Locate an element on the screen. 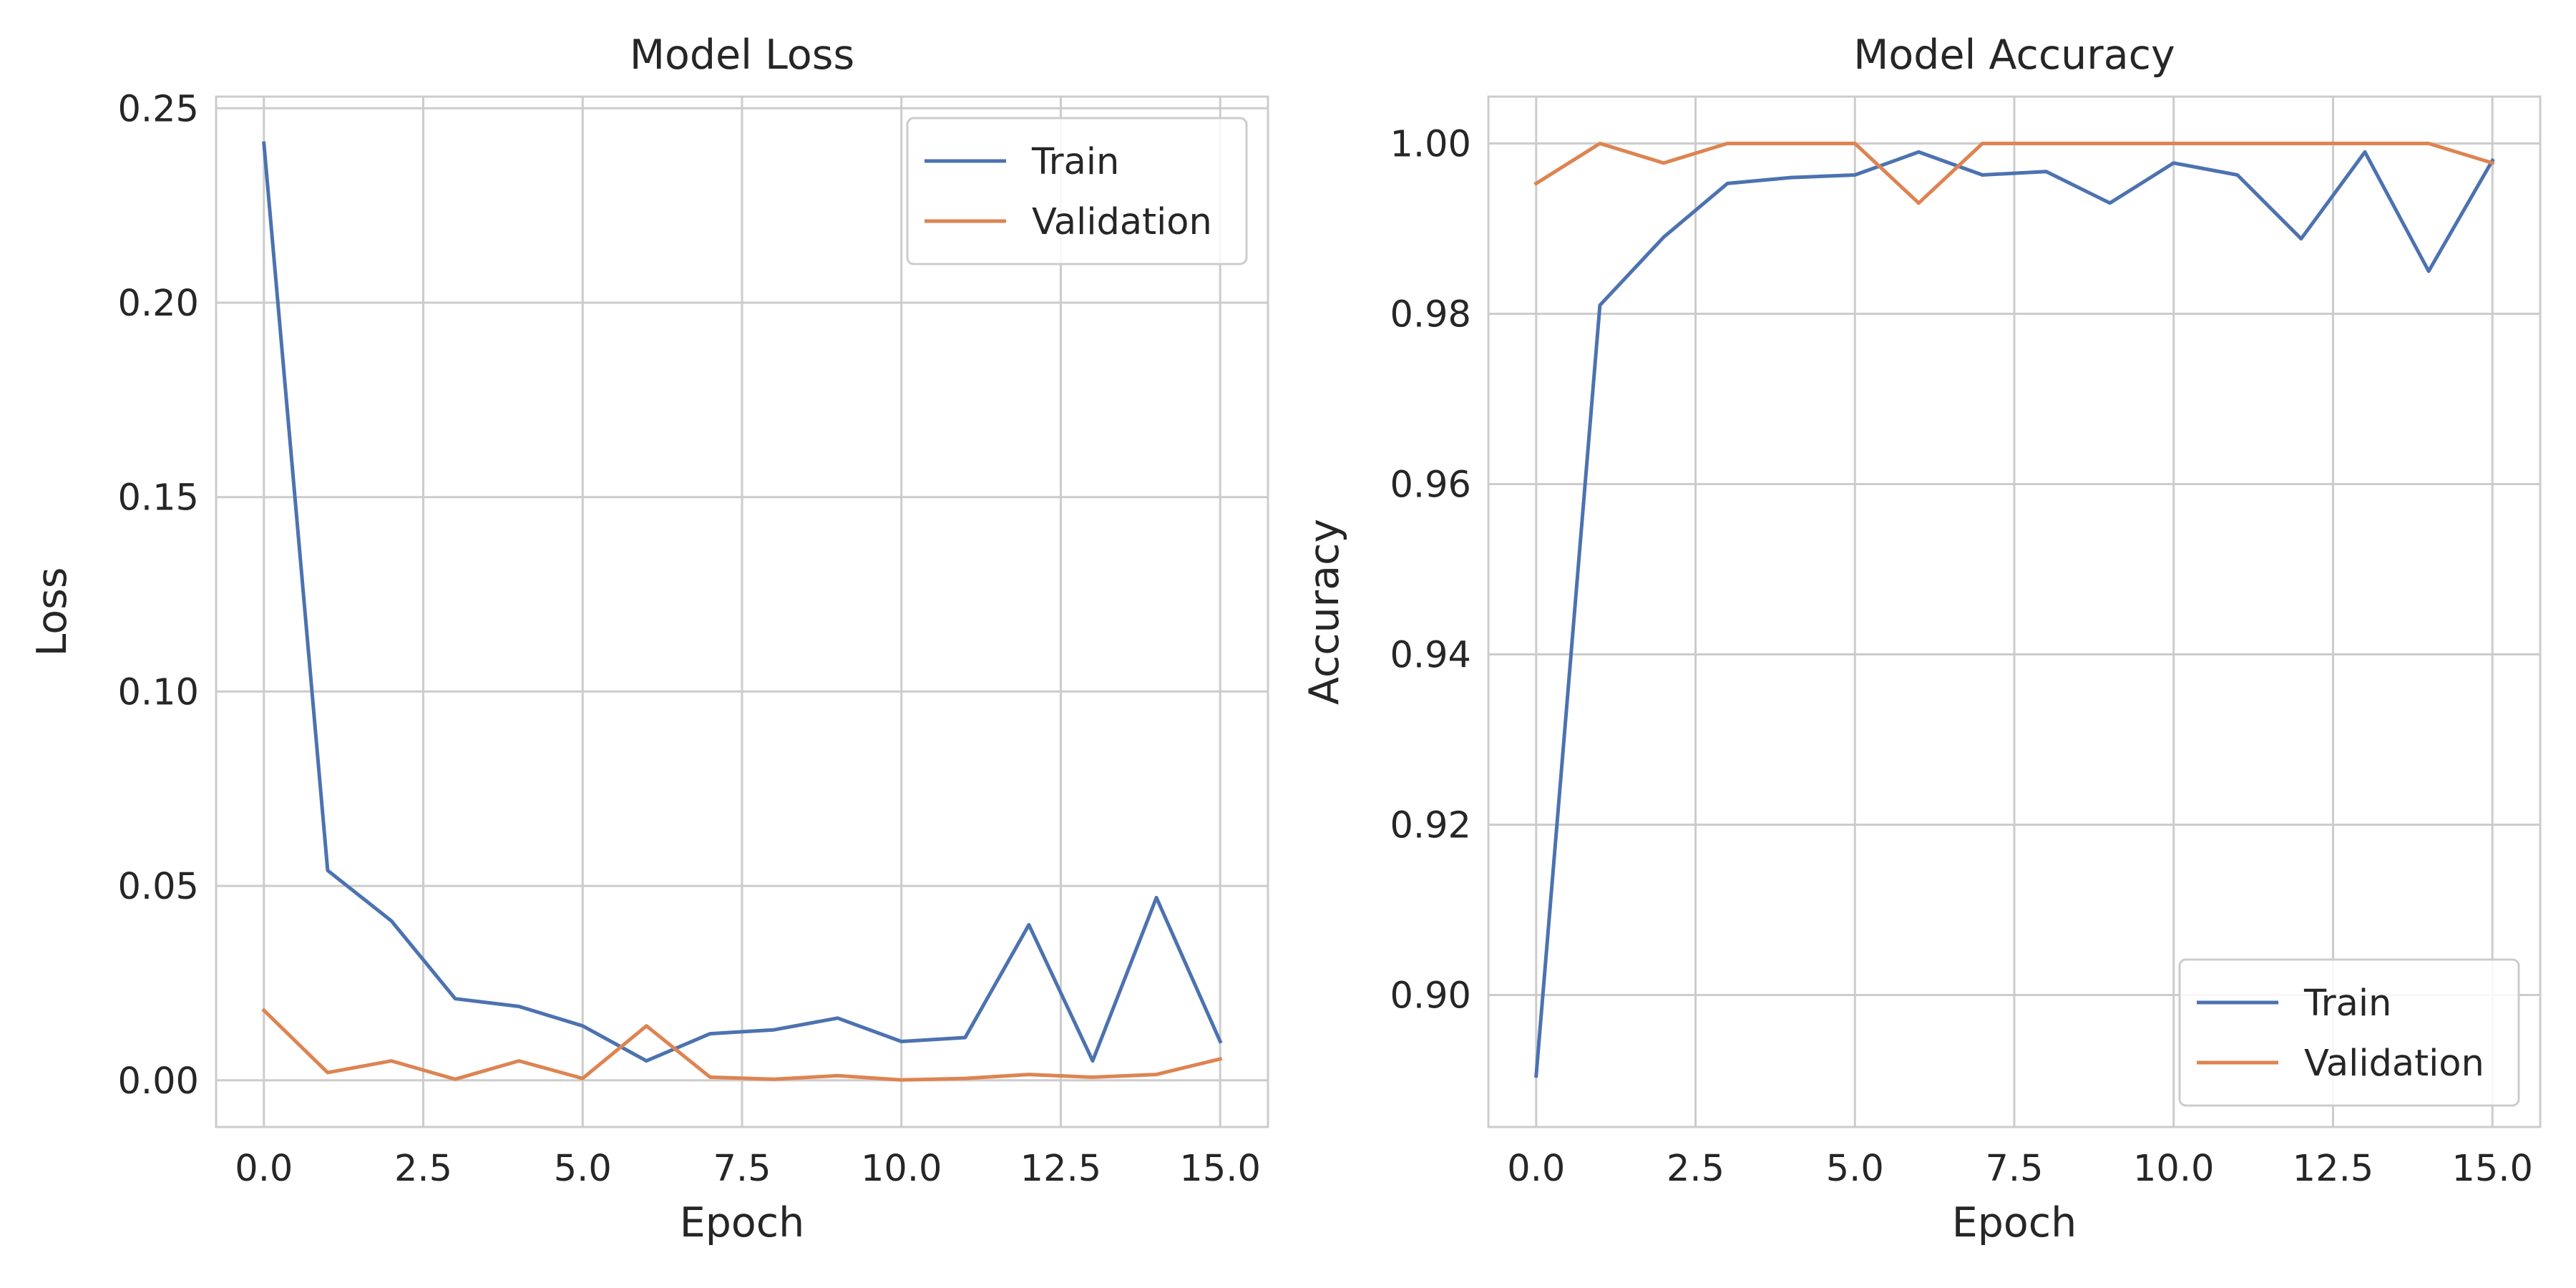  loss-legend-label-validation: Validation is located at coordinates (1122, 222).